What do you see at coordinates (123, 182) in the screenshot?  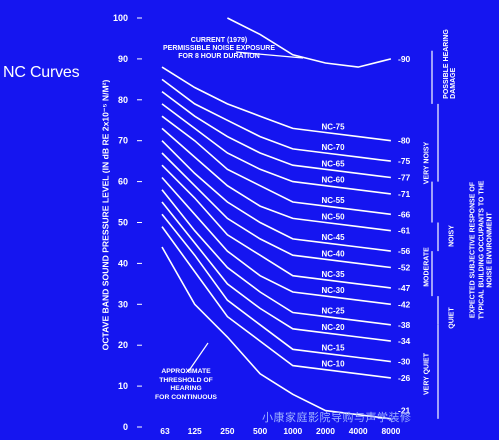 I see `y-tick-label: 60` at bounding box center [123, 182].